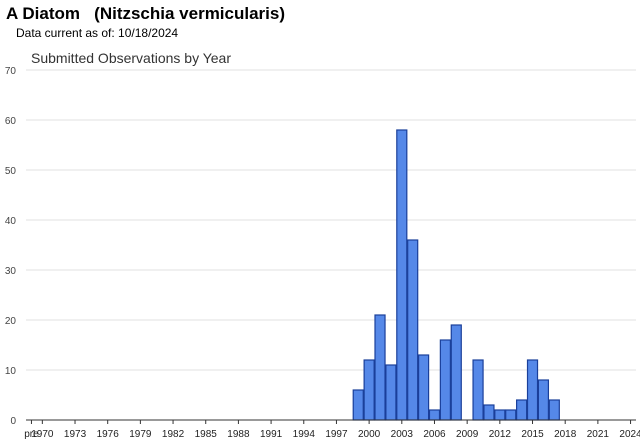  Describe the element at coordinates (173, 434) in the screenshot. I see `x-tick-label: 1982` at that location.